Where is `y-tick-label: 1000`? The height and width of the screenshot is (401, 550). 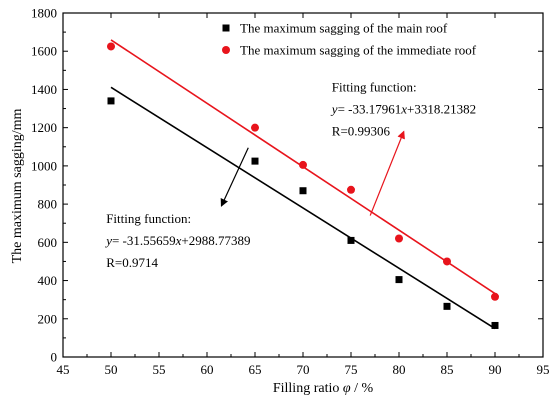 y-tick-label: 1000 is located at coordinates (44, 165).